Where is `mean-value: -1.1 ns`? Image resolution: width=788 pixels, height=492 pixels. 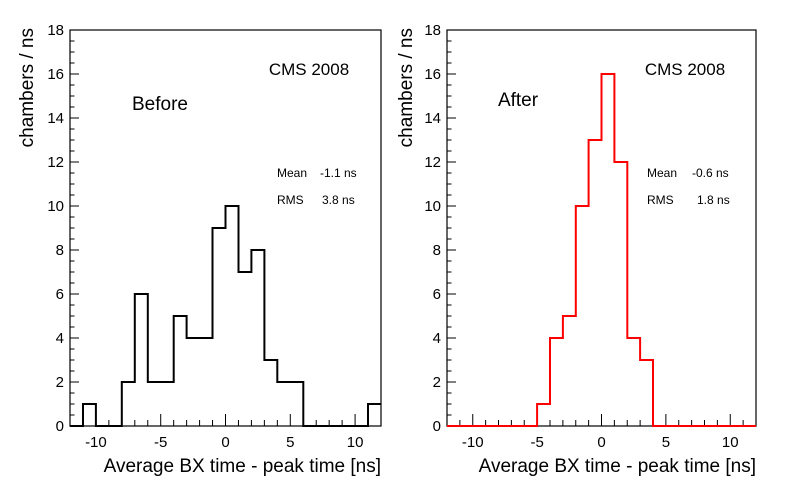
mean-value: -1.1 ns is located at coordinates (338, 173).